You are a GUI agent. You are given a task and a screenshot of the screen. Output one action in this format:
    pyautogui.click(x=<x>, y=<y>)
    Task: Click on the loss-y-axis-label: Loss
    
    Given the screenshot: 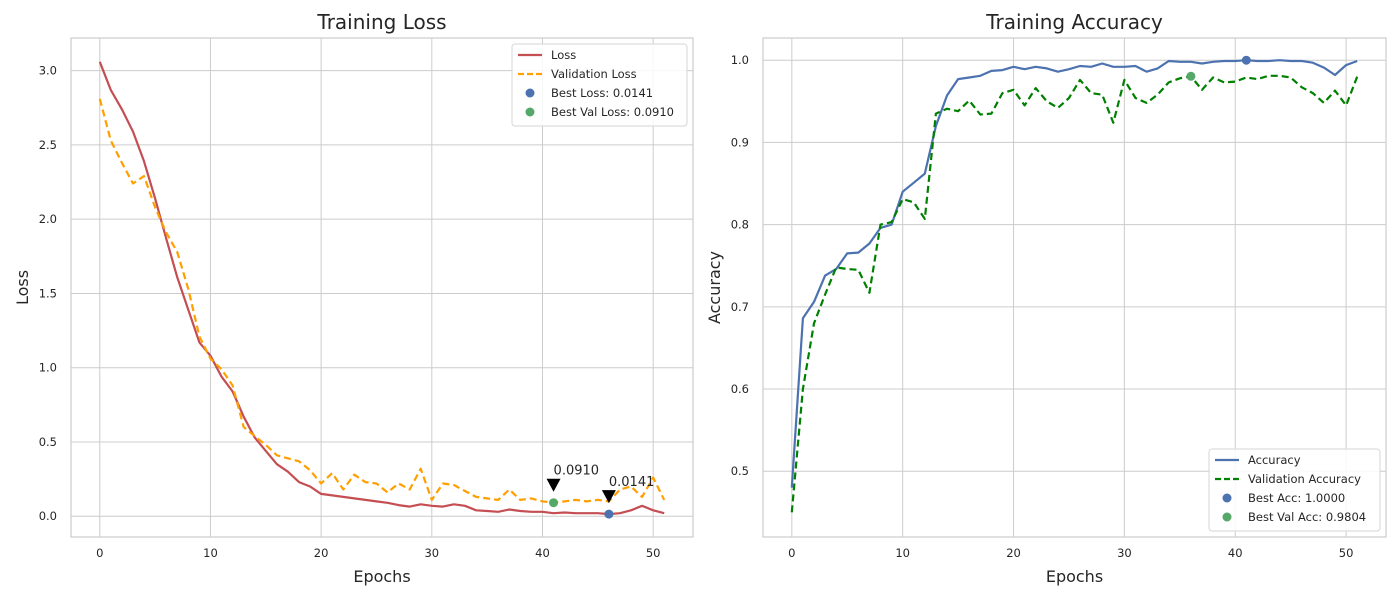 What is the action you would take?
    pyautogui.click(x=22, y=287)
    